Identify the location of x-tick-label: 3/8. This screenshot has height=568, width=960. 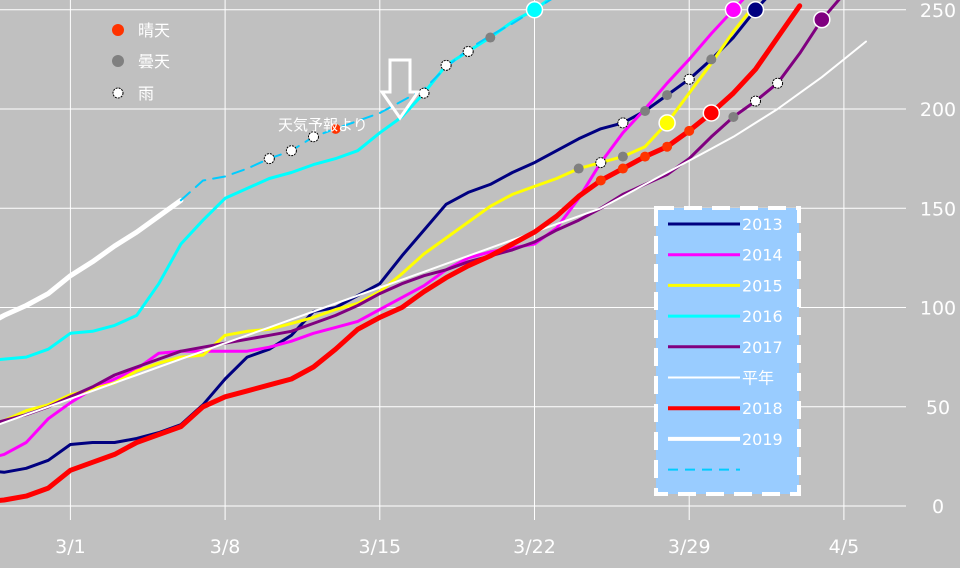
(225, 547).